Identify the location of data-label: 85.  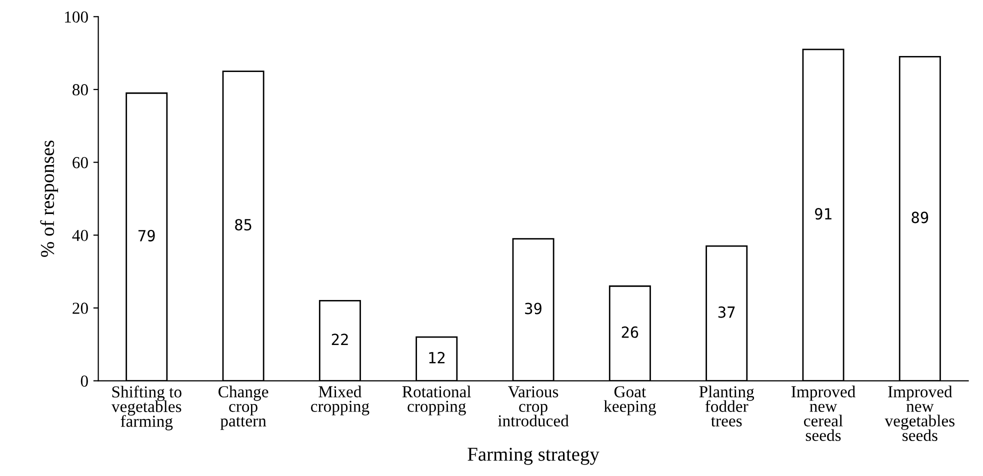
(243, 224).